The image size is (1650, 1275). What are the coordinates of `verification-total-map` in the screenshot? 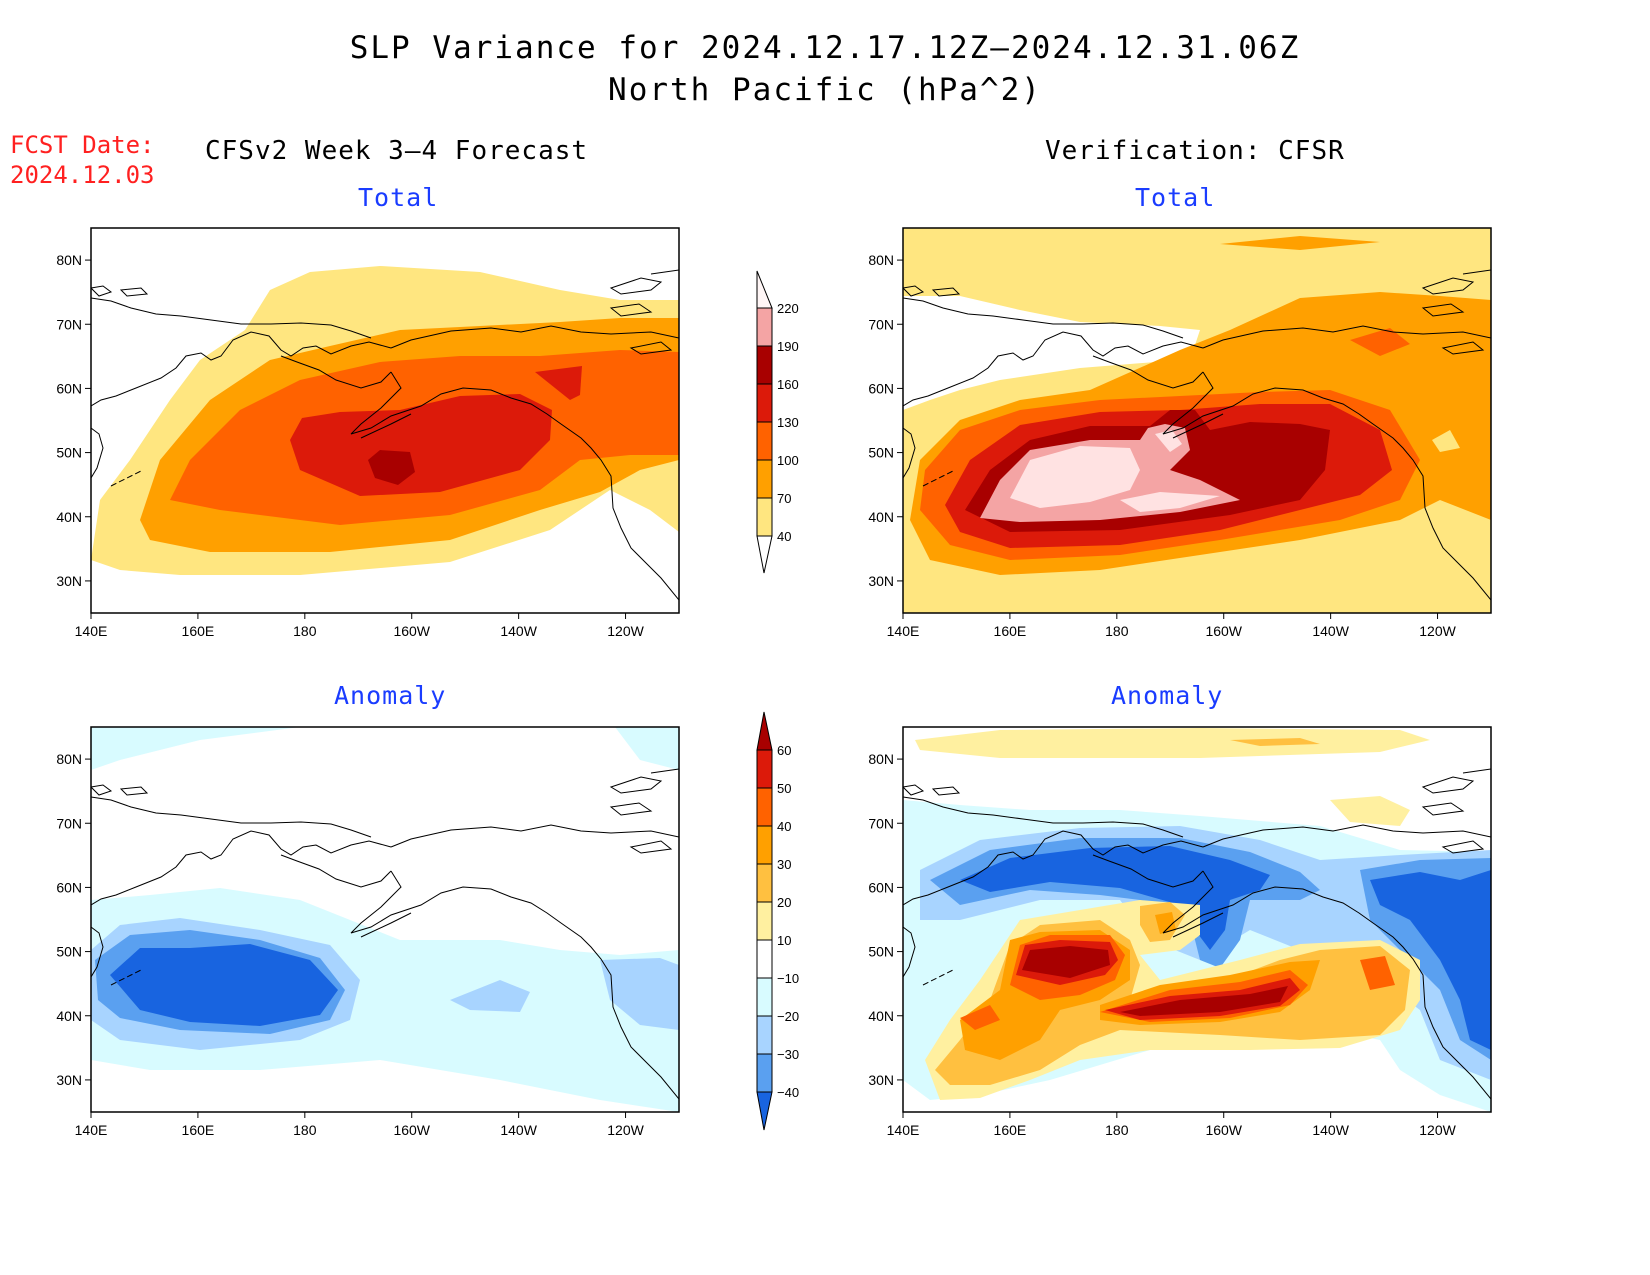 It's located at (1197, 420).